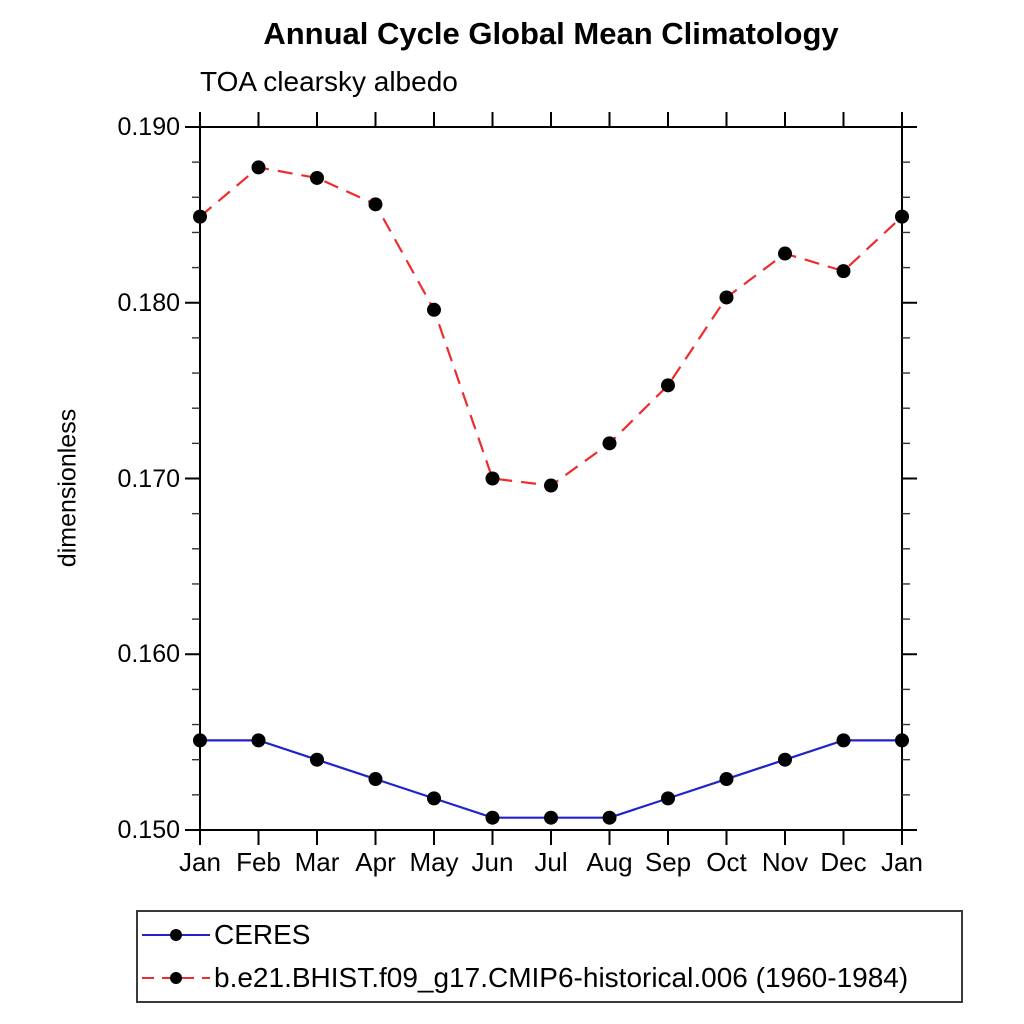  Describe the element at coordinates (148, 302) in the screenshot. I see `y-tick-label: 0.180` at that location.